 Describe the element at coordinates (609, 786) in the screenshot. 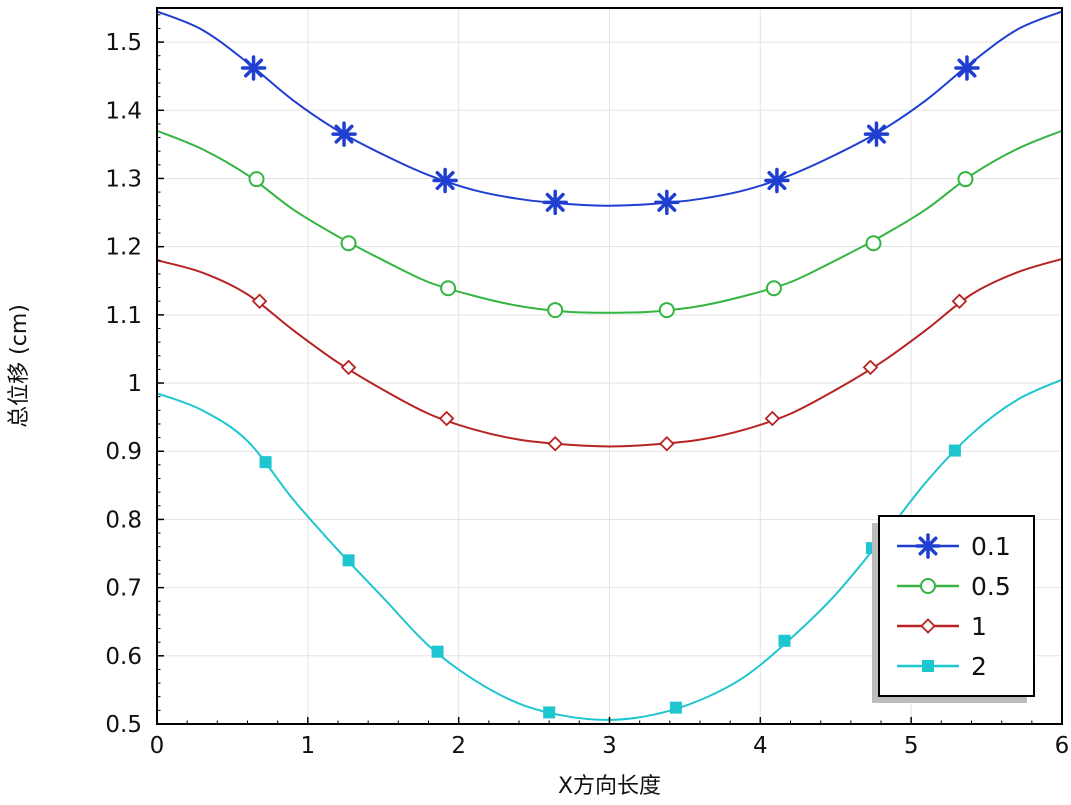

I see `x-axis-title: X方向长度` at that location.